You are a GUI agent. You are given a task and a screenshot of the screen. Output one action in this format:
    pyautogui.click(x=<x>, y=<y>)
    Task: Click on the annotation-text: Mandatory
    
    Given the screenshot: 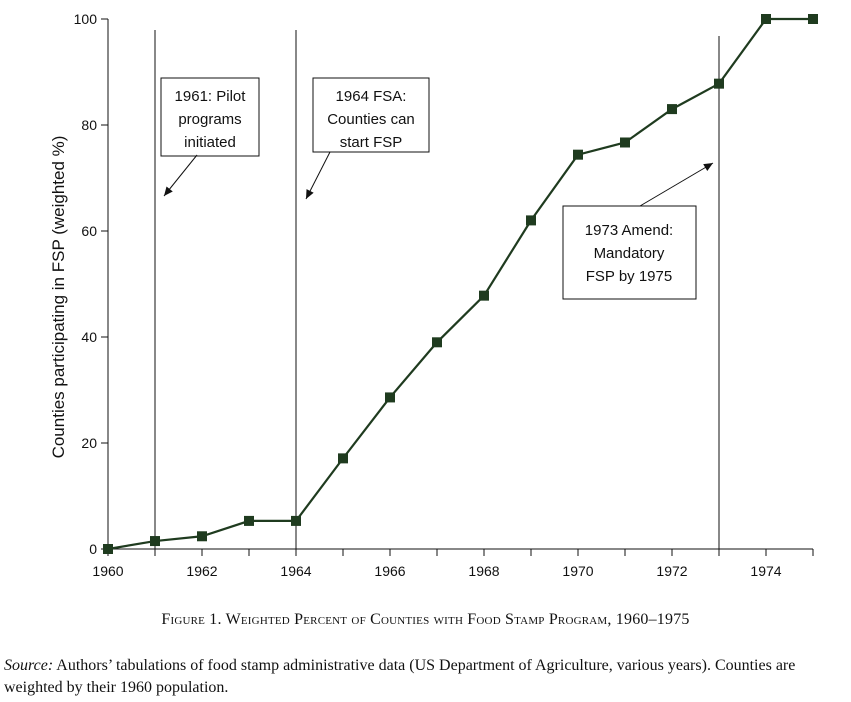 What is the action you would take?
    pyautogui.click(x=629, y=253)
    